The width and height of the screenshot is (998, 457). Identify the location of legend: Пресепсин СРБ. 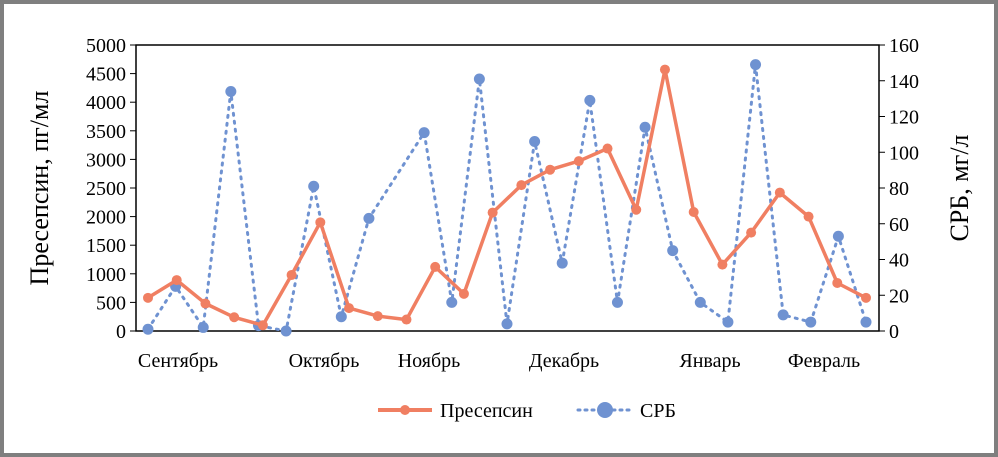
(527, 411).